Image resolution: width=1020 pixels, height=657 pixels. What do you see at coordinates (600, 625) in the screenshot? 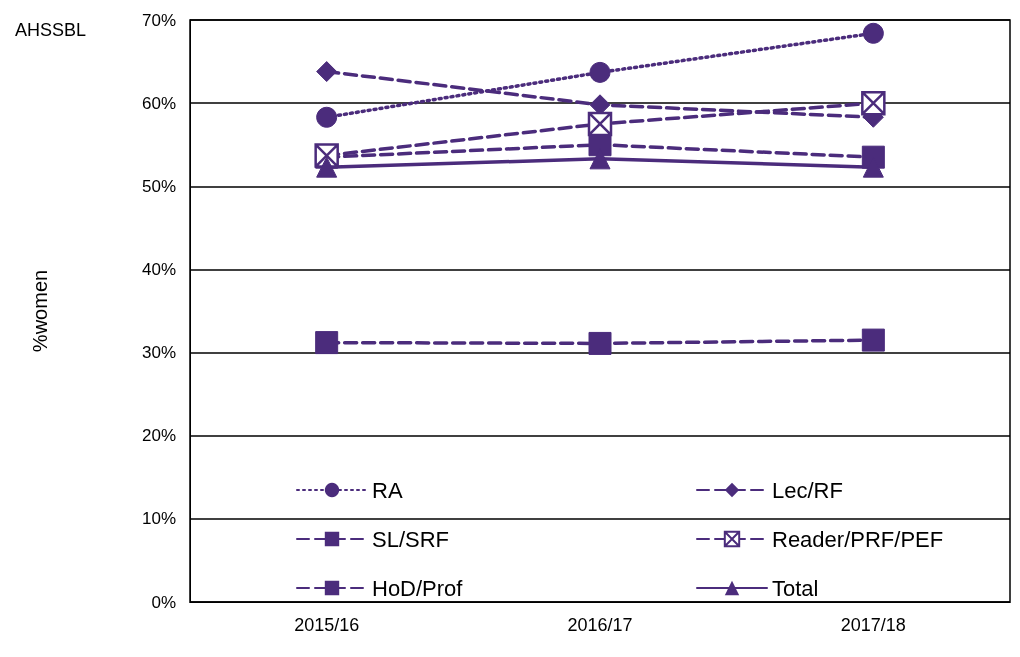
I see `x-tick-label: 2016/17` at bounding box center [600, 625].